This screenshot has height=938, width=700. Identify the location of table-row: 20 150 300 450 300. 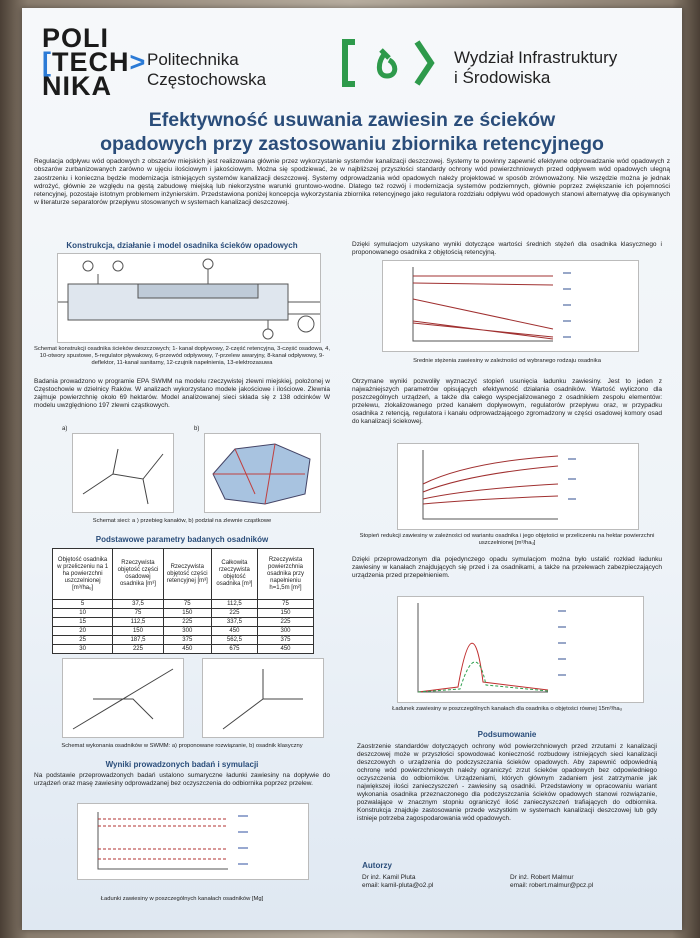
(182, 631).